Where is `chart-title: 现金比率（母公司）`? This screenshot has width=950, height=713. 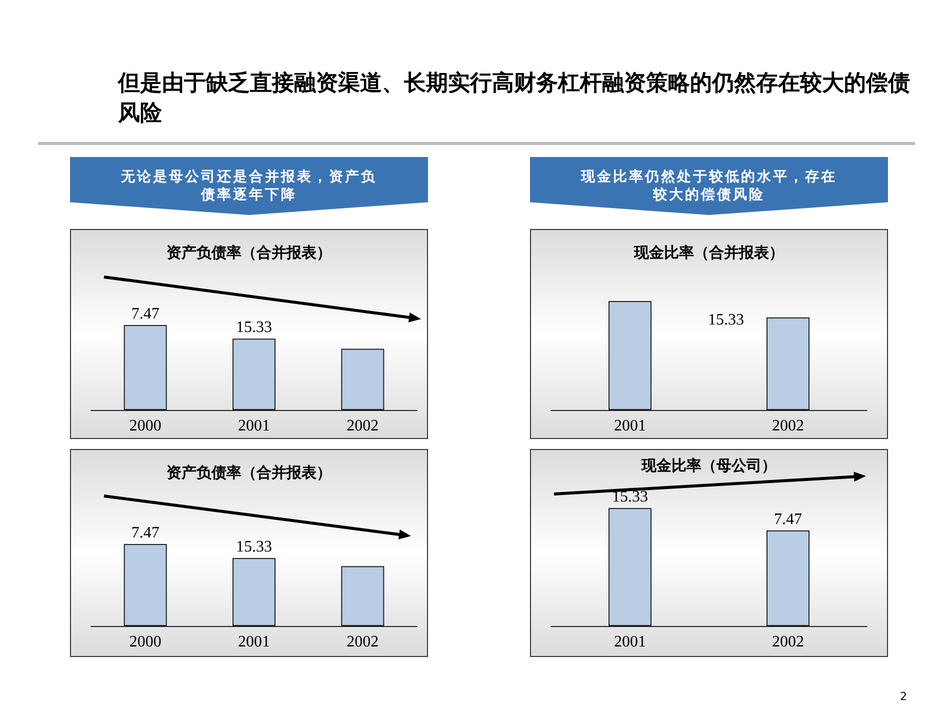 chart-title: 现金比率（母公司） is located at coordinates (708, 465).